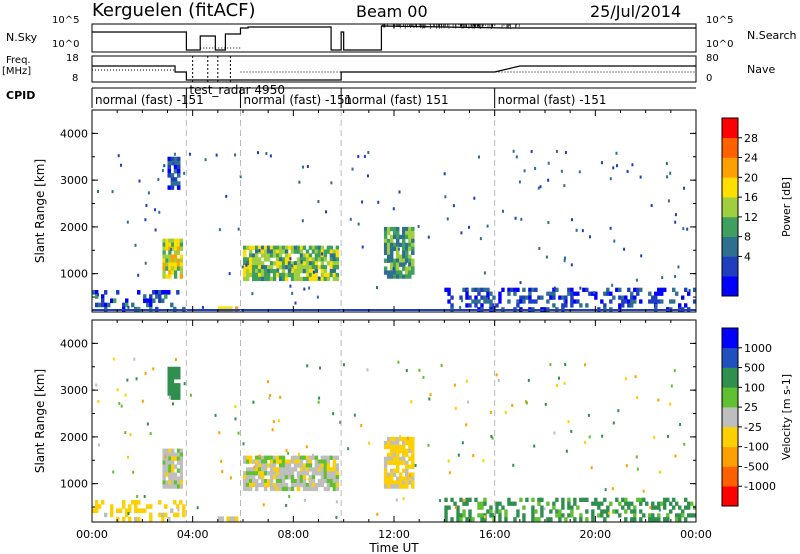  Describe the element at coordinates (552, 100) in the screenshot. I see `cpid-segment-label: normal (fast) -151` at that location.